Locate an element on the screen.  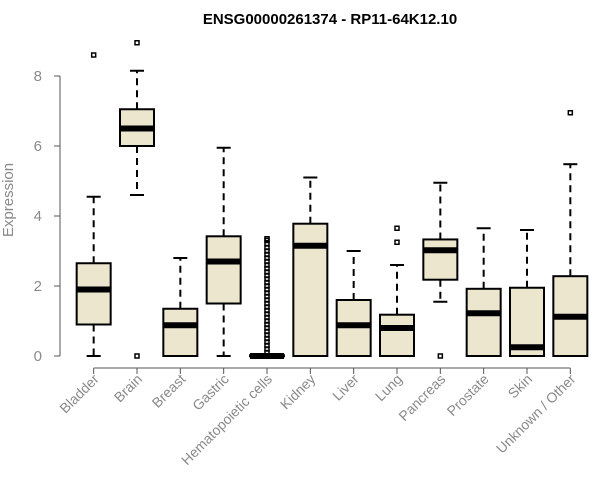
x-tick-label: Breast is located at coordinates (169, 391).